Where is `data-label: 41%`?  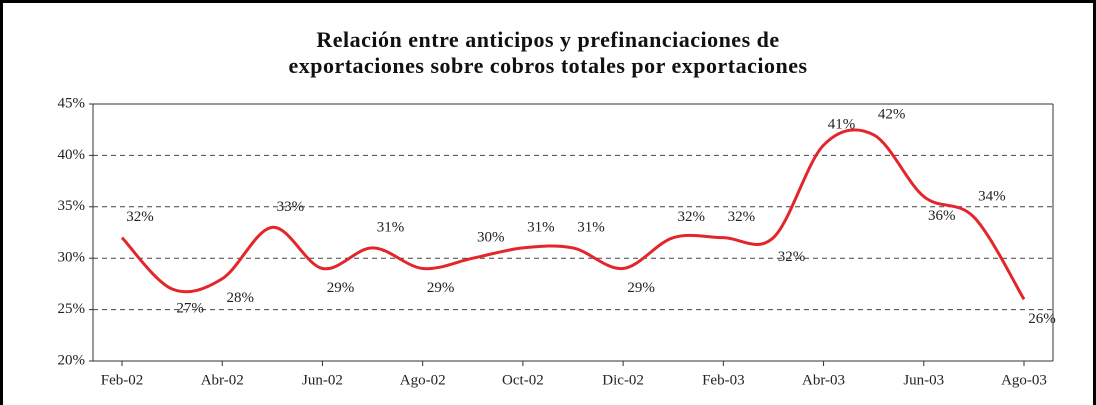 data-label: 41% is located at coordinates (842, 125).